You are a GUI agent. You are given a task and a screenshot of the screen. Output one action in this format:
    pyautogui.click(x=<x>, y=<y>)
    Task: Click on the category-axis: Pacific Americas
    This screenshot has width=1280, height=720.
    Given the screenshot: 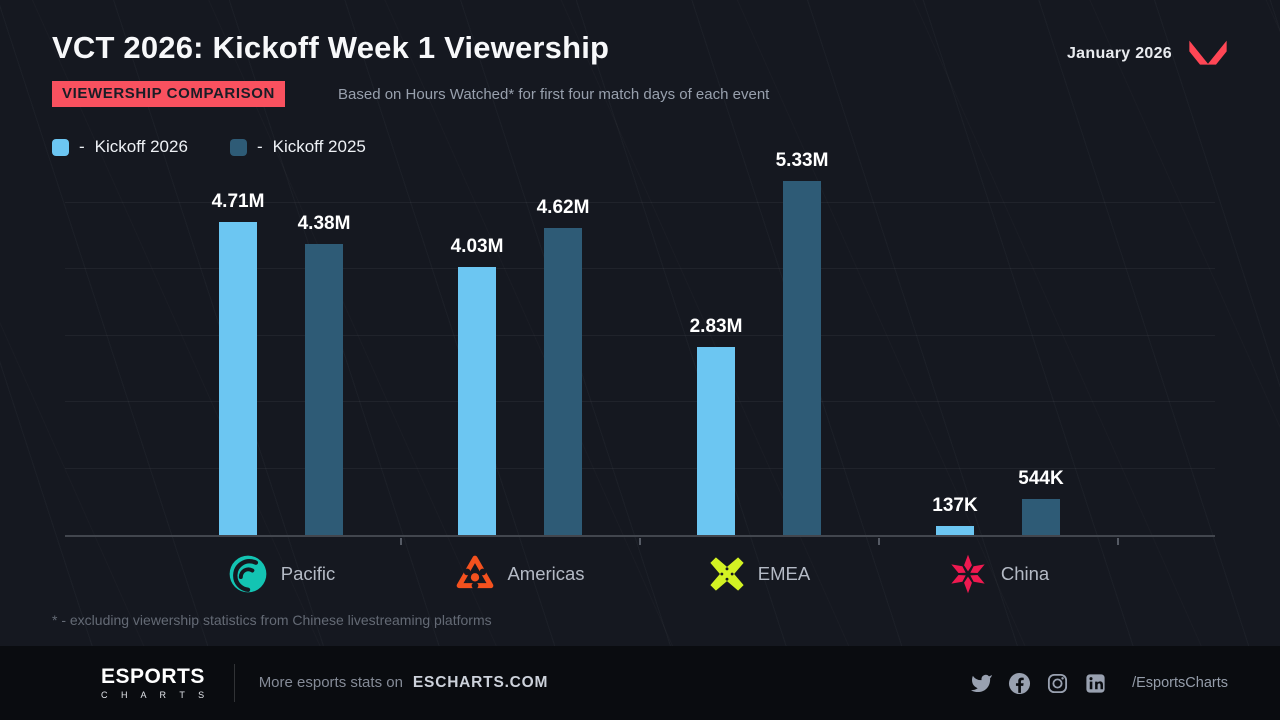 What is the action you would take?
    pyautogui.click(x=640, y=574)
    